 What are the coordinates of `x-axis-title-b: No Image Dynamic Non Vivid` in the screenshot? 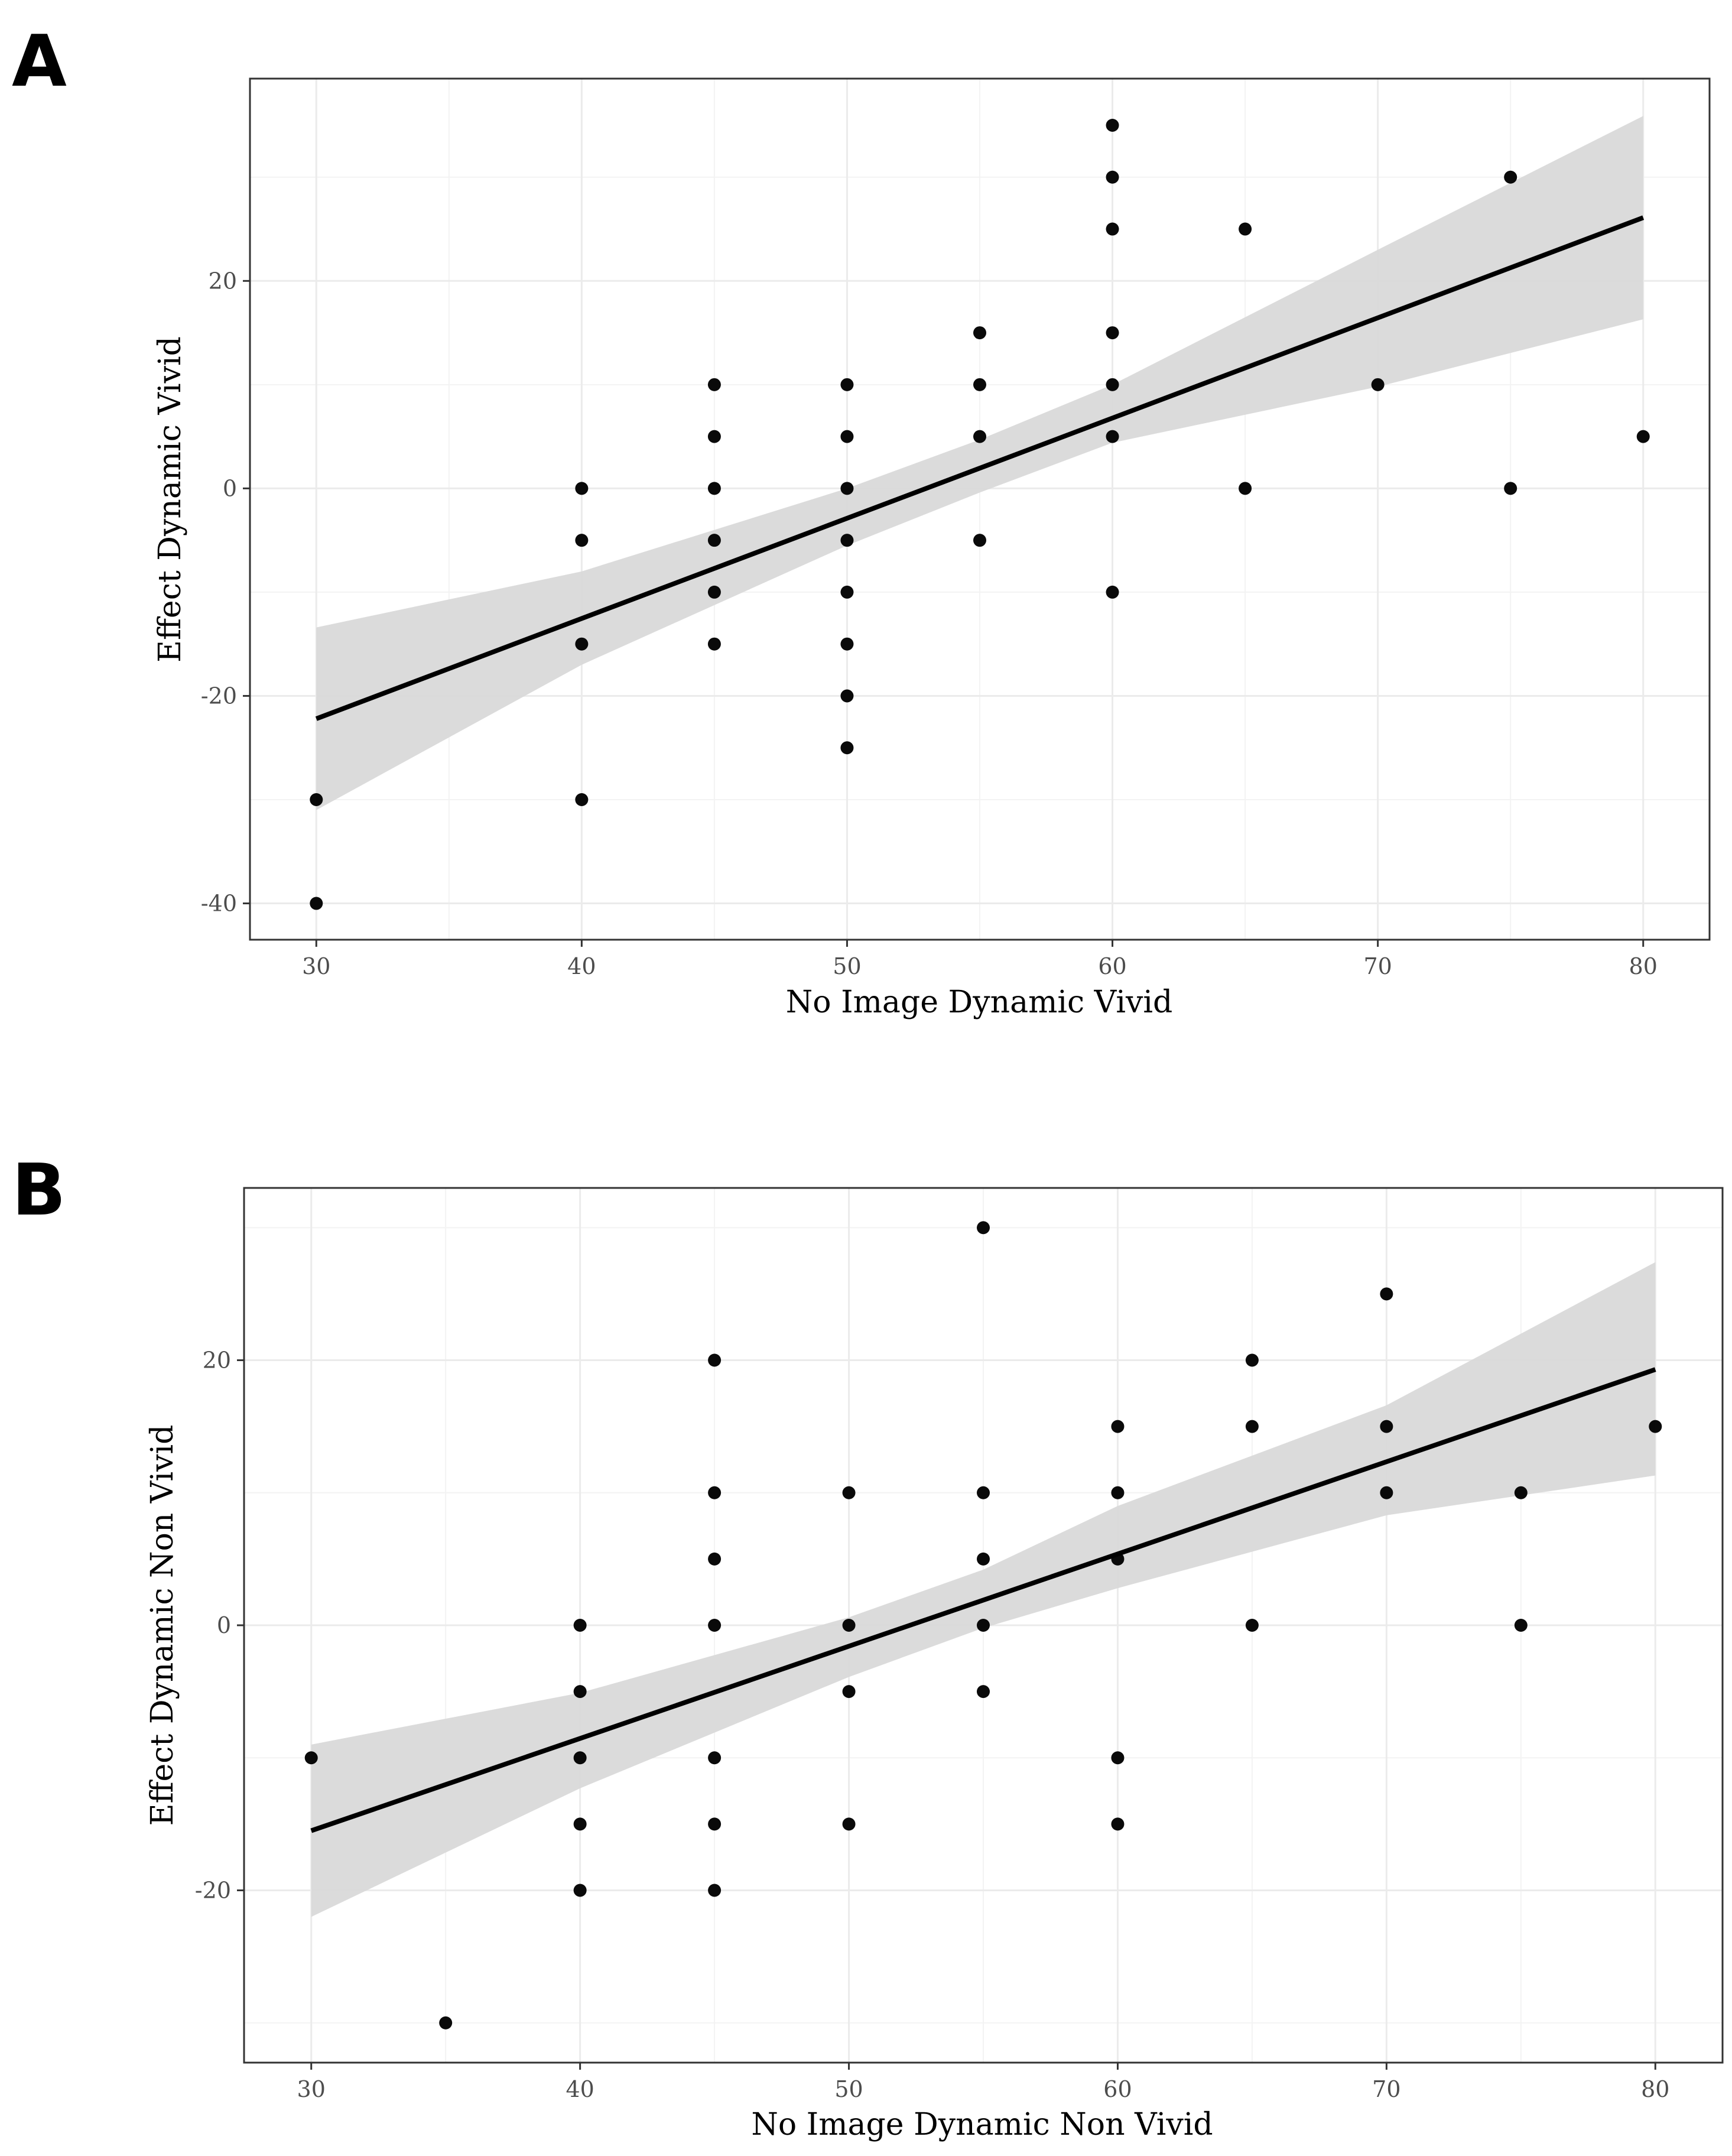 It's located at (982, 2124).